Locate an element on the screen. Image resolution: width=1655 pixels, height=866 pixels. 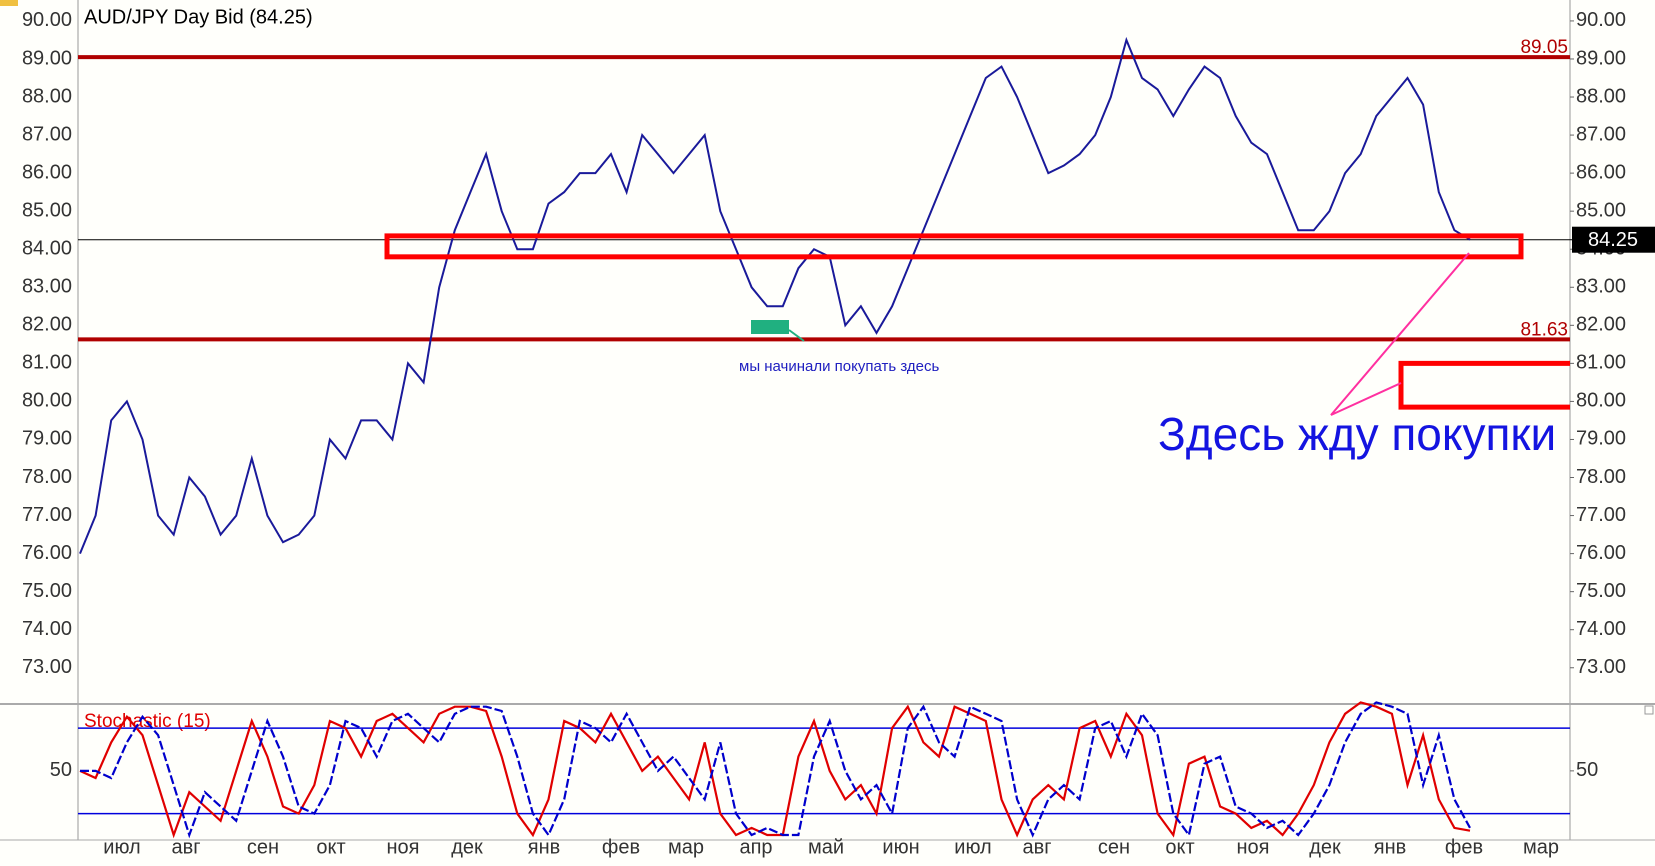
y-tick-label-right: 73.00 is located at coordinates (1601, 667).